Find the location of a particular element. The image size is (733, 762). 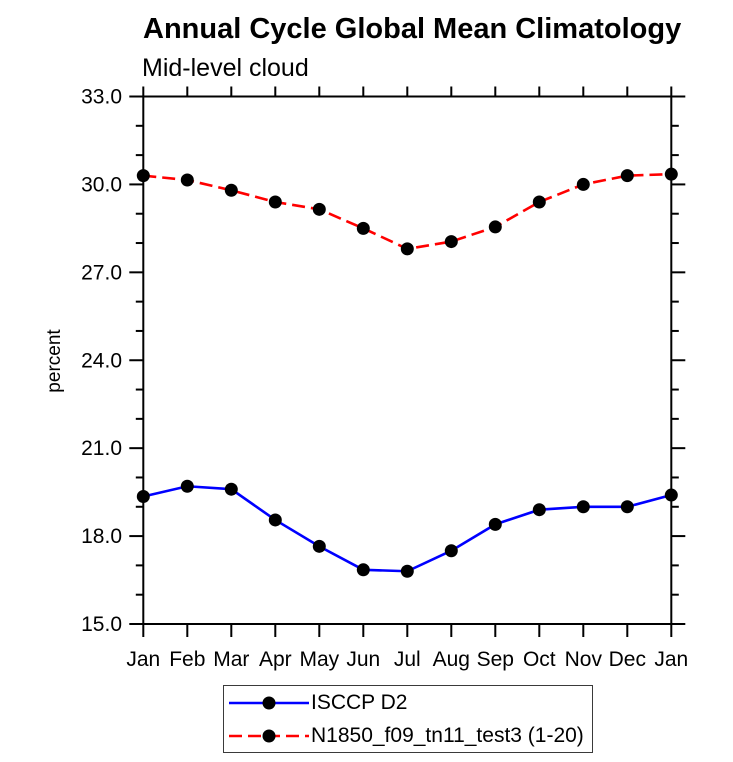

x-tick-label: Jun is located at coordinates (363, 659).